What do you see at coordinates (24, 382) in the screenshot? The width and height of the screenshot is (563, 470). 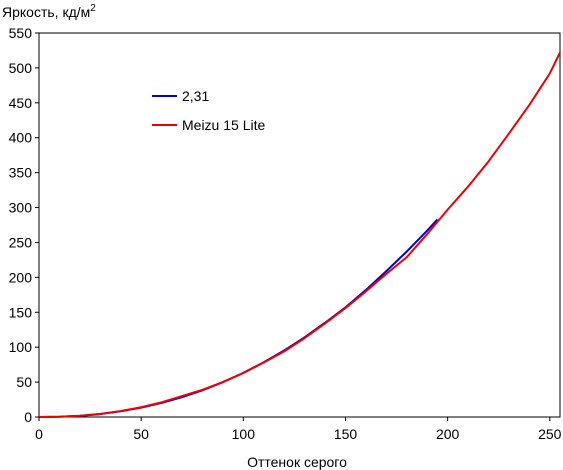 I see `y-tick-label: 50` at bounding box center [24, 382].